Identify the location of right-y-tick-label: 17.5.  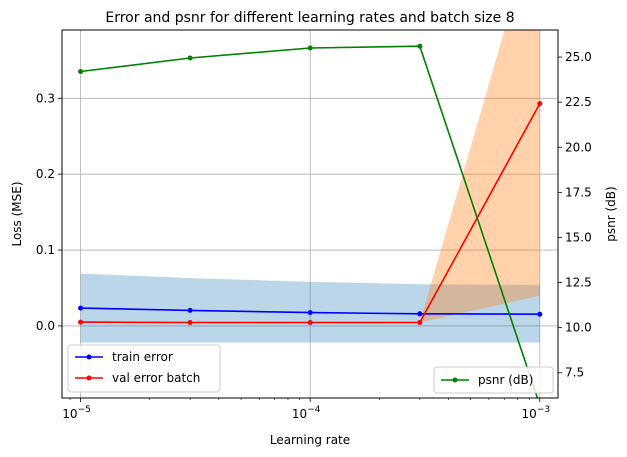
(578, 192).